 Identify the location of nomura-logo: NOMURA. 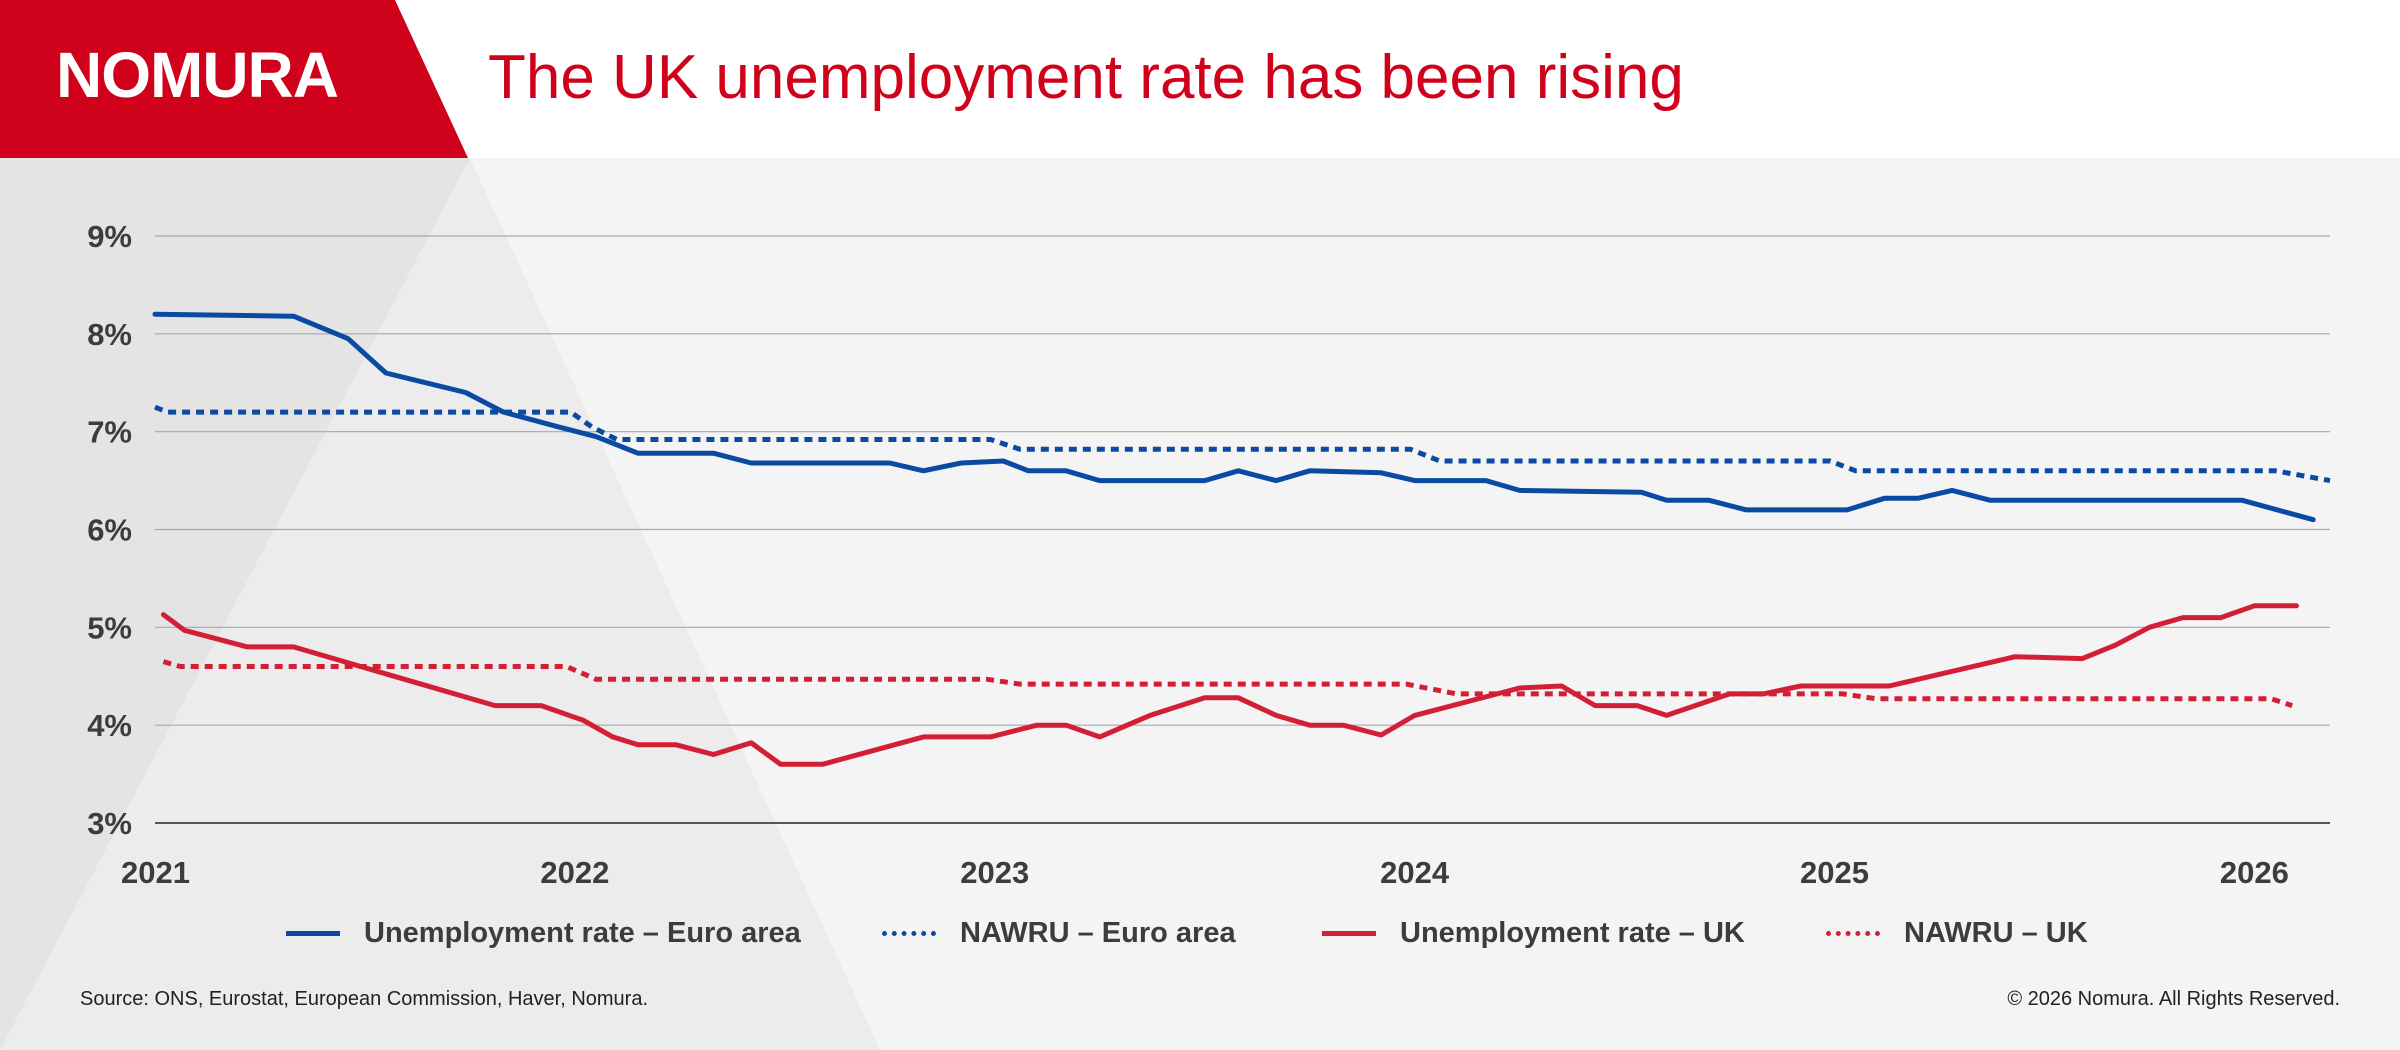
(197, 75).